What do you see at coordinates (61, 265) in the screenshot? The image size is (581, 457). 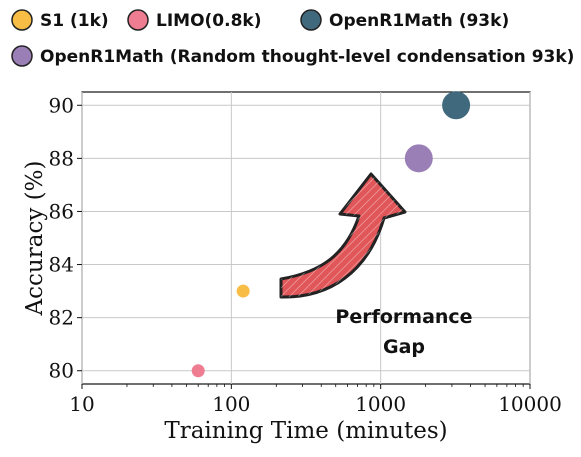 I see `y-tick-label: 84` at bounding box center [61, 265].